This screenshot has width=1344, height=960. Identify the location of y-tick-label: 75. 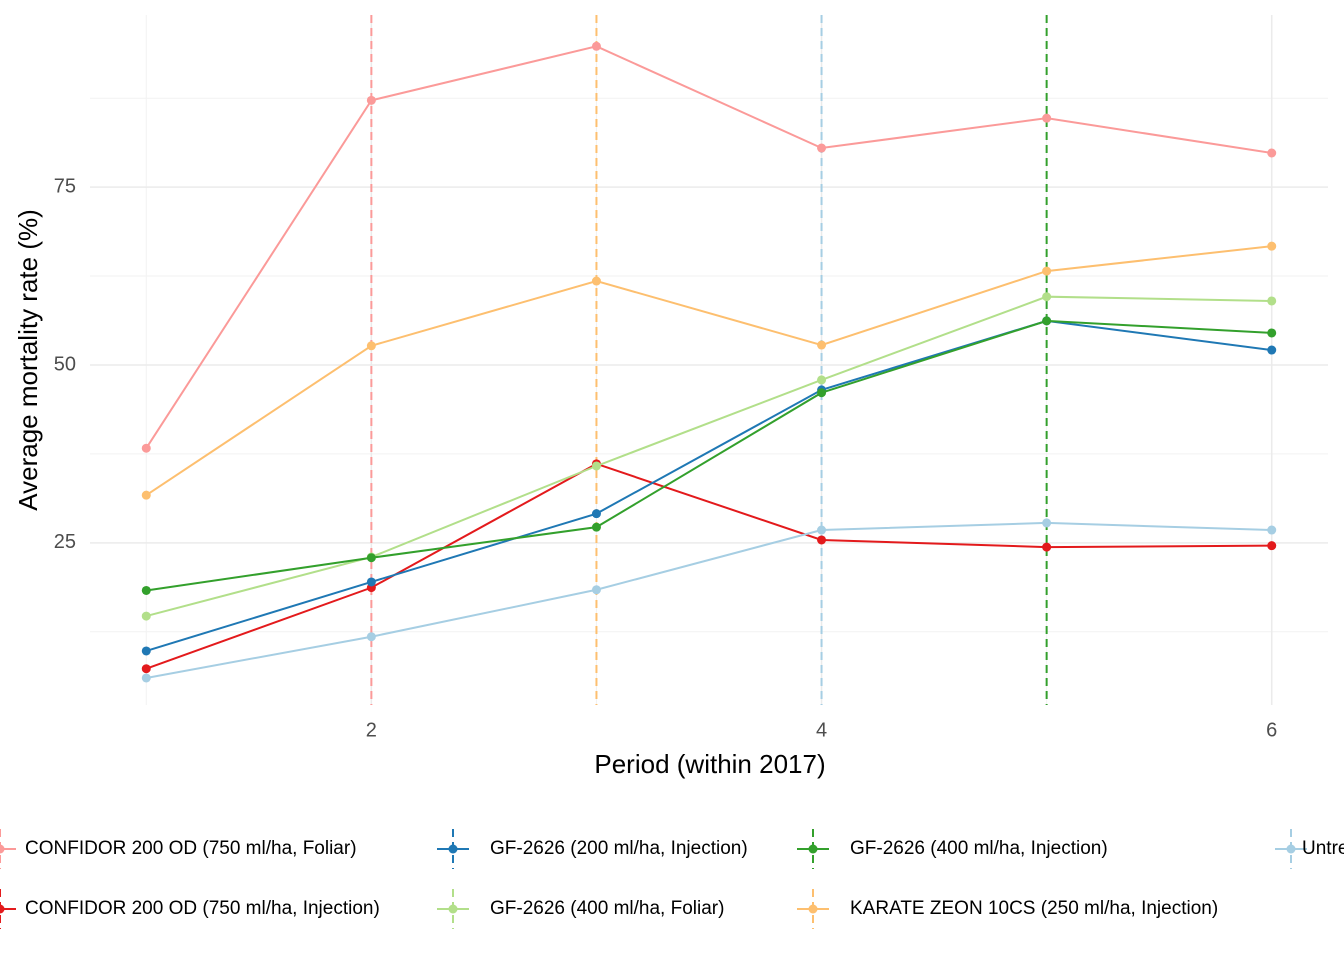
(65, 186).